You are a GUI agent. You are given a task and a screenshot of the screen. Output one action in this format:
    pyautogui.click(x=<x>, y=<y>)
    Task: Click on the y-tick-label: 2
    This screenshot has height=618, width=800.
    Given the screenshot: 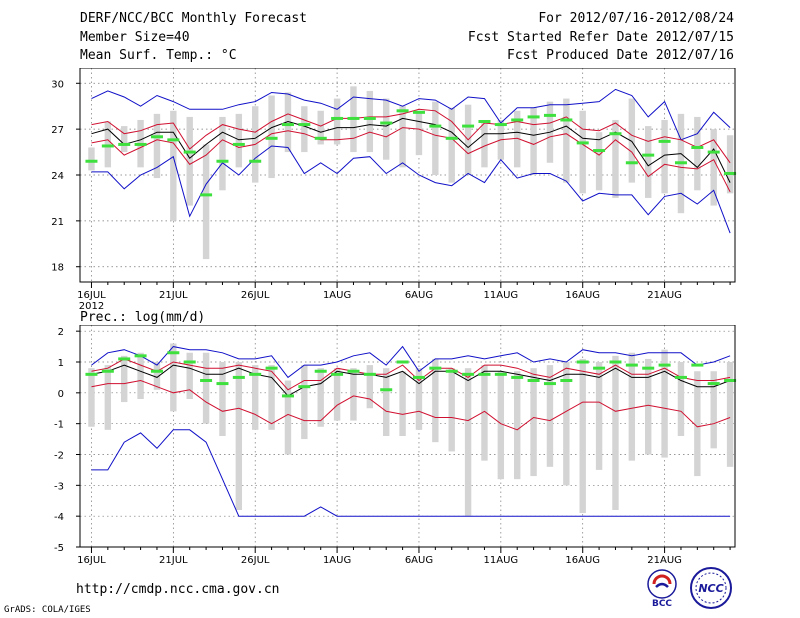 What is the action you would take?
    pyautogui.click(x=61, y=332)
    